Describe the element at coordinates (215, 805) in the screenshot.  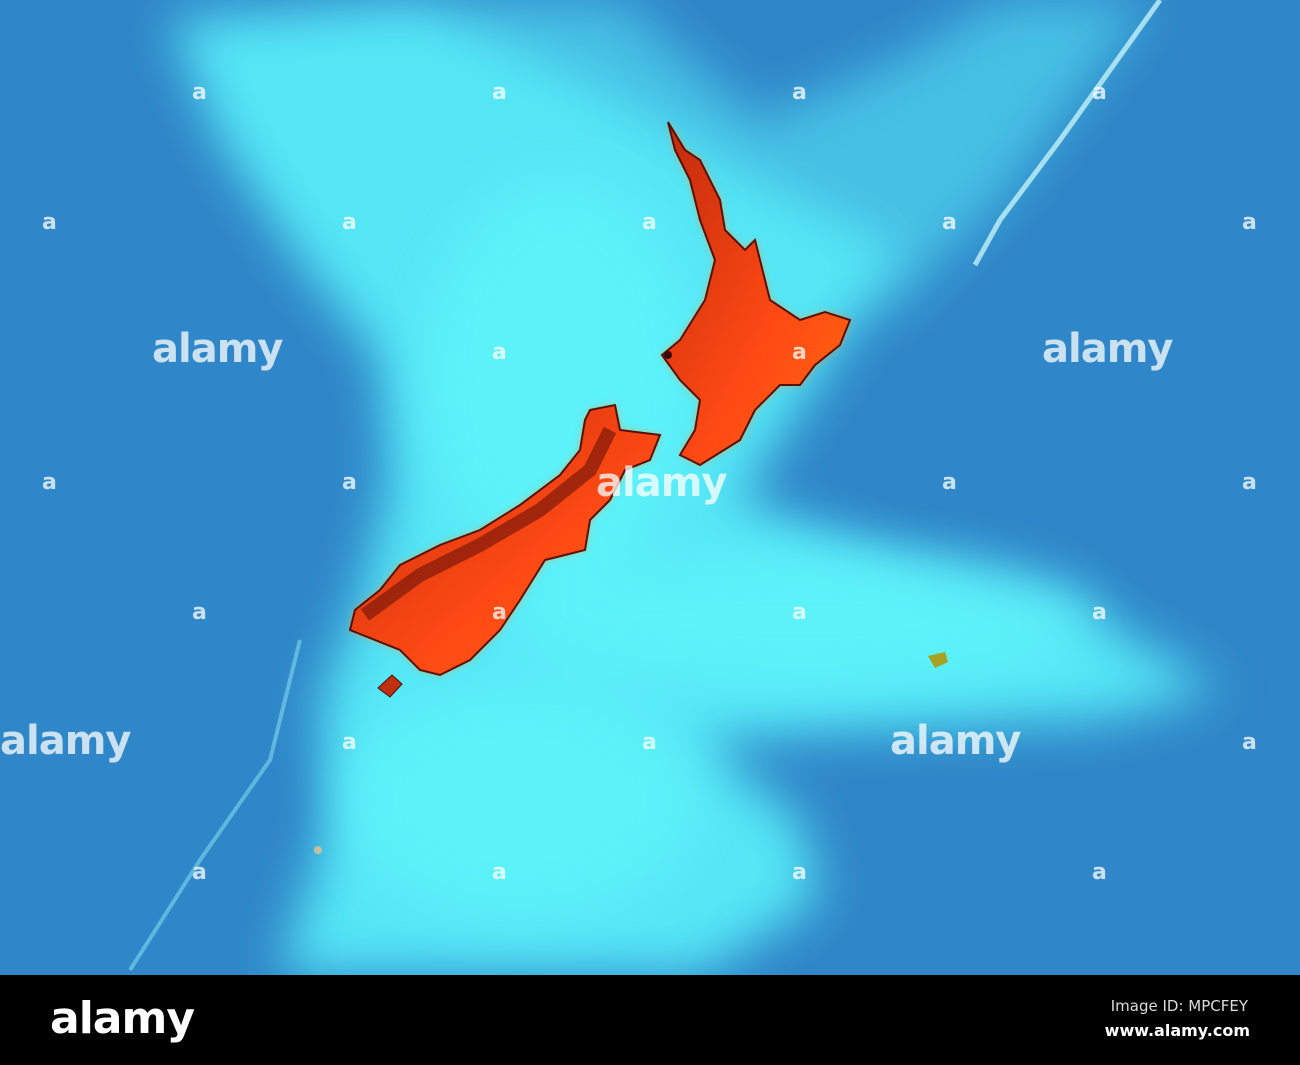
I see `ocean-ridge` at that location.